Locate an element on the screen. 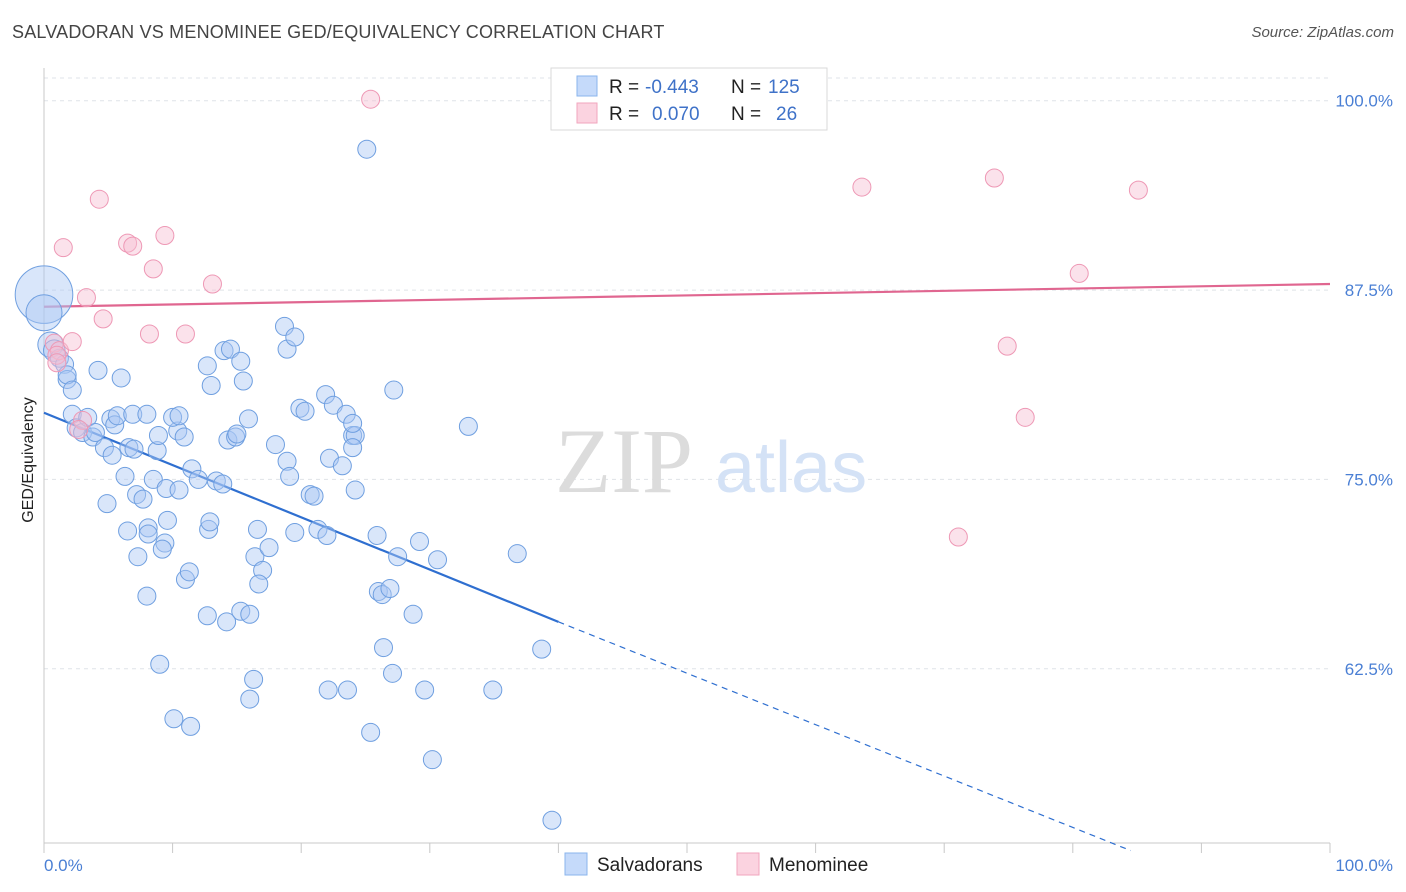  x-tick-labels: 0.0% 100.0% is located at coordinates (718, 865).